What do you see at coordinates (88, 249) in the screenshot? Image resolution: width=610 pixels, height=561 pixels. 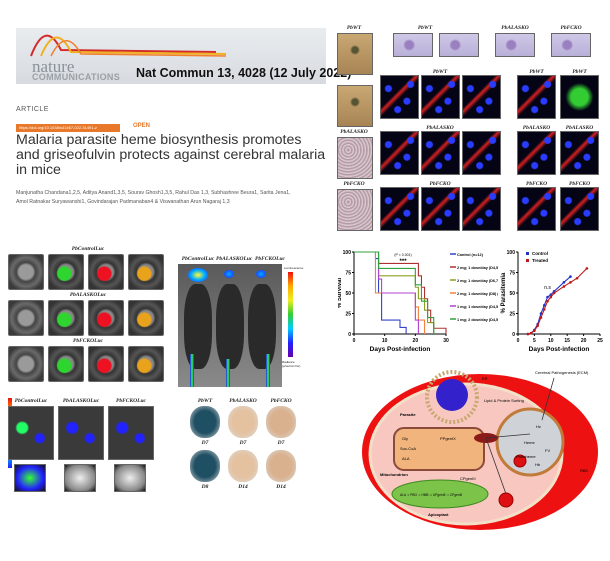 I see `cell-row-label: PbControlLuc` at bounding box center [88, 249].